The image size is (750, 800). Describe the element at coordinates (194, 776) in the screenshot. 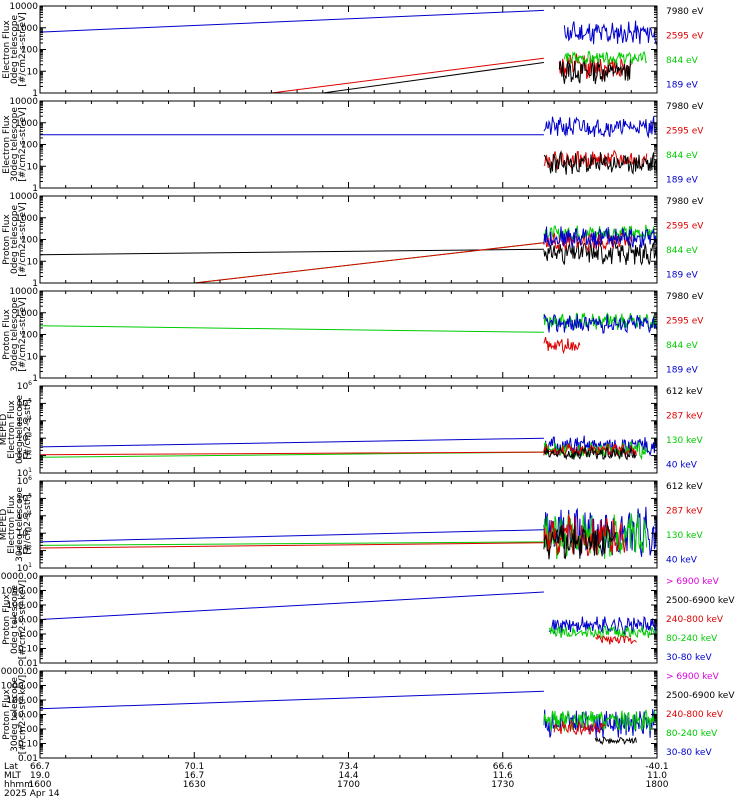

I see `x-tick-label: 16.7` at that location.